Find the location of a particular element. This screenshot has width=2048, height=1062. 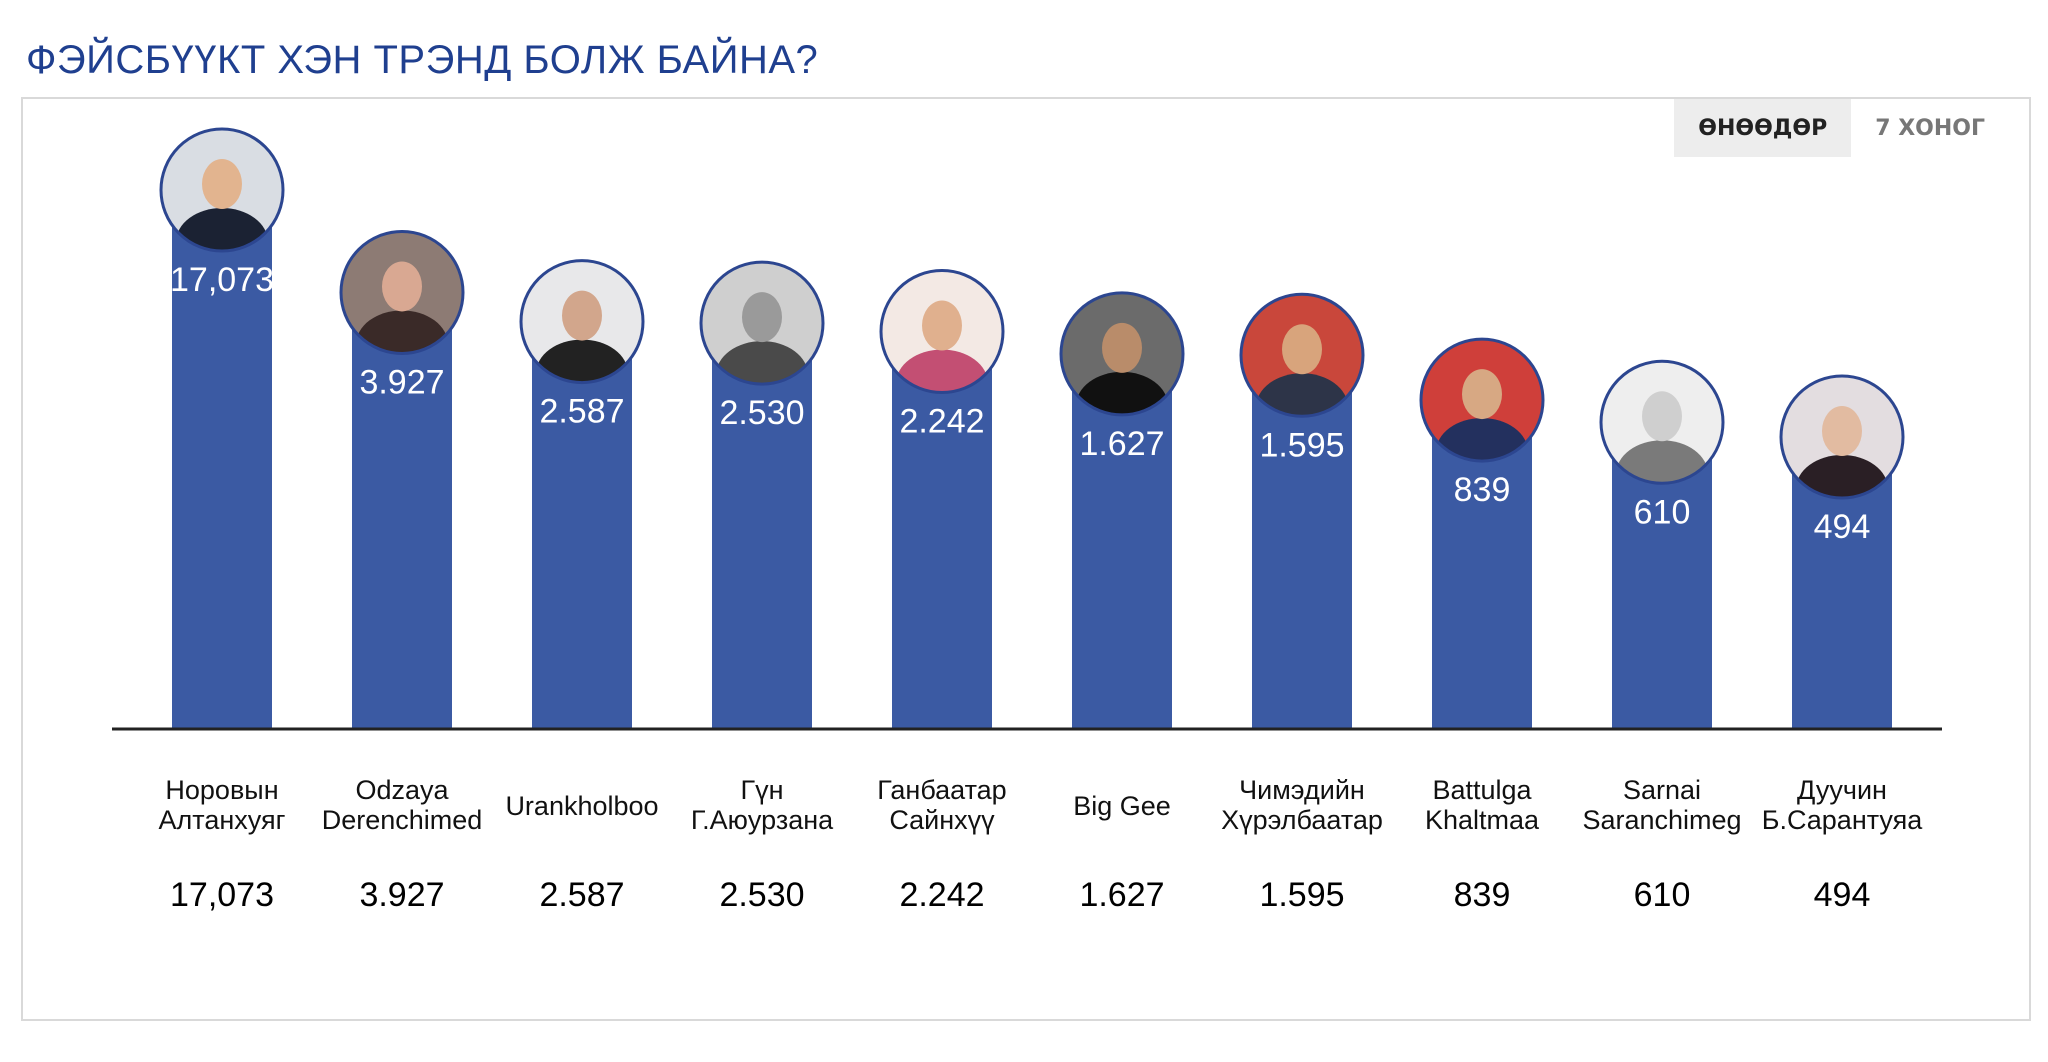

bar-value-label: 1.595 is located at coordinates (1301, 445).